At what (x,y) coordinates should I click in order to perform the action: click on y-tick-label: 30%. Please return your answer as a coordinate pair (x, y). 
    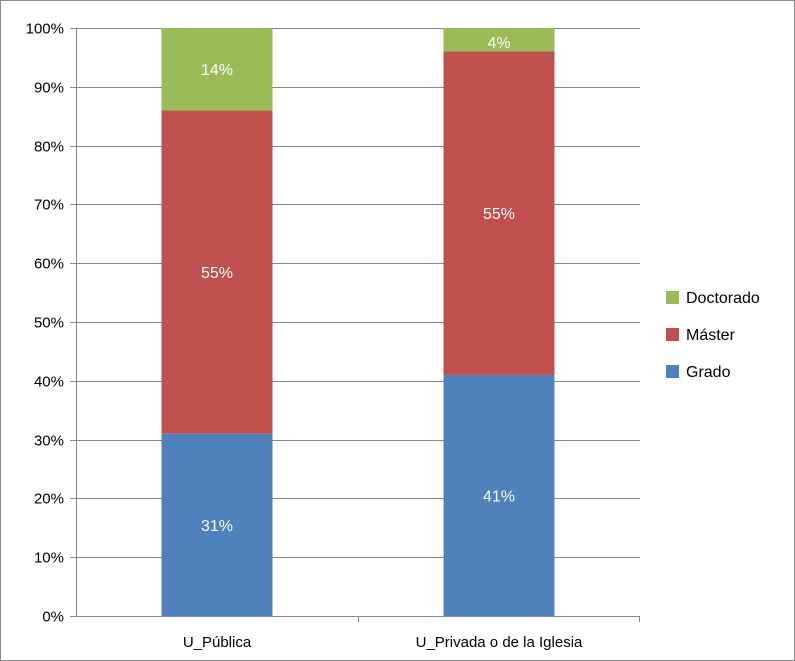
    Looking at the image, I should click on (49, 441).